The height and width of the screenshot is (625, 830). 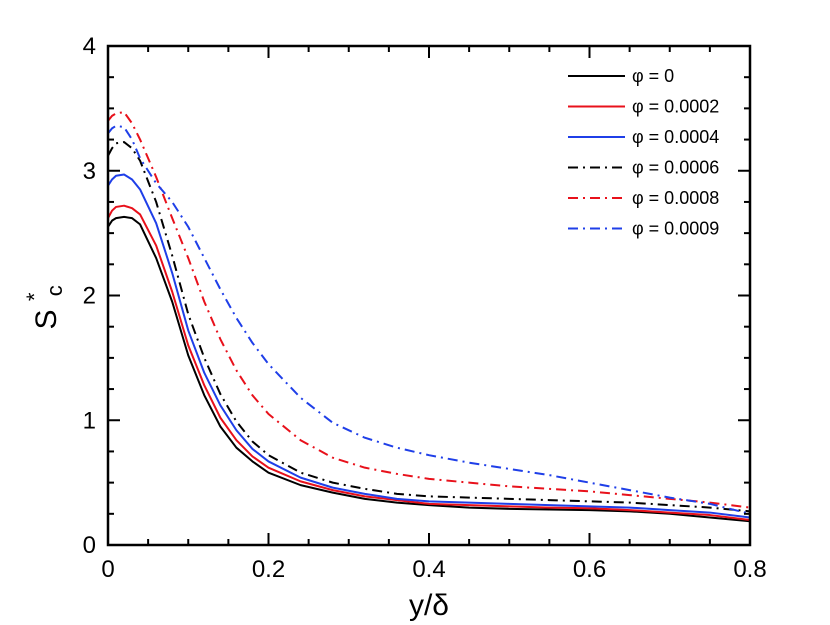 I want to click on y-axis-title: S * c, so click(x=41, y=306).